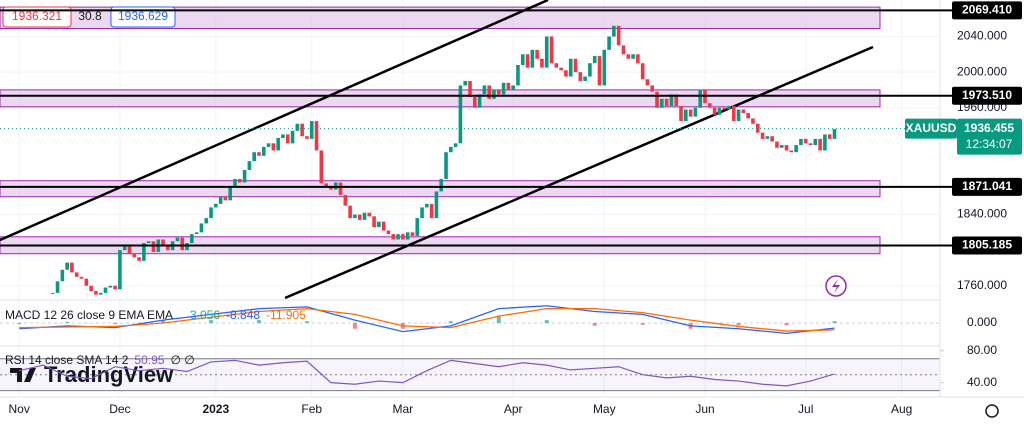  What do you see at coordinates (67, 360) in the screenshot?
I see `pane-title: RSI 14 close SMA 14 2` at bounding box center [67, 360].